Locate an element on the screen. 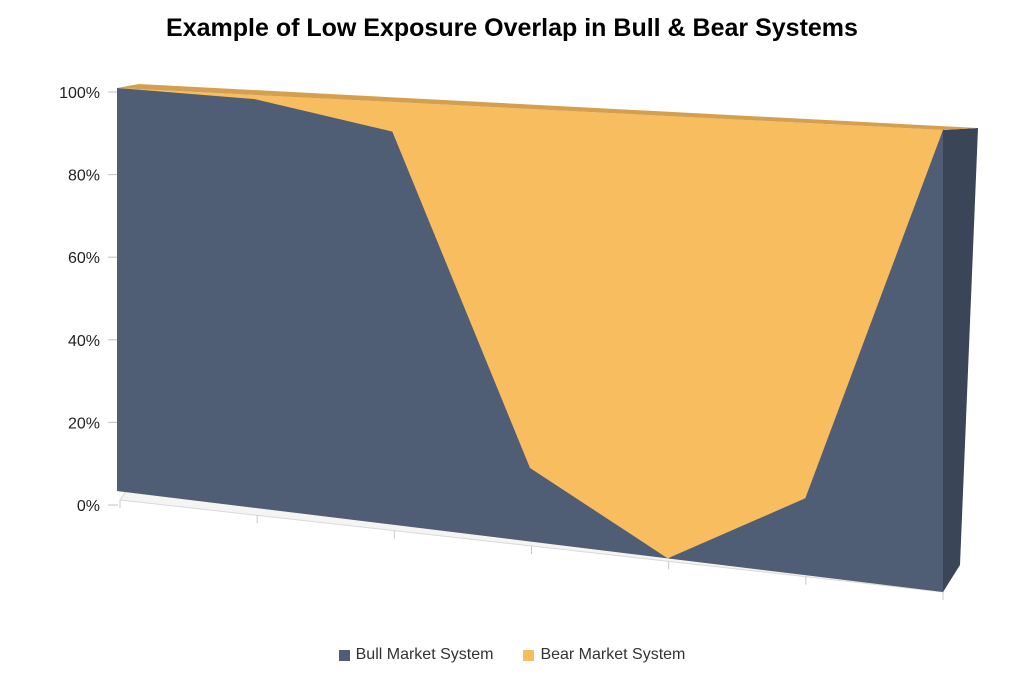 The image size is (1024, 682). y-tick-label: 60% is located at coordinates (84, 258).